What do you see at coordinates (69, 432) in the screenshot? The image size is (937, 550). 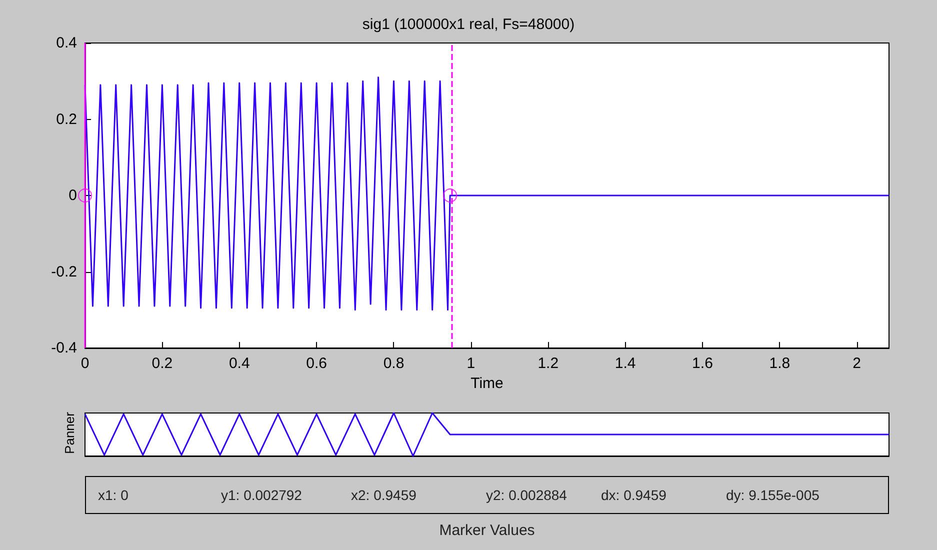 I see `y-axis-title: Panner` at bounding box center [69, 432].